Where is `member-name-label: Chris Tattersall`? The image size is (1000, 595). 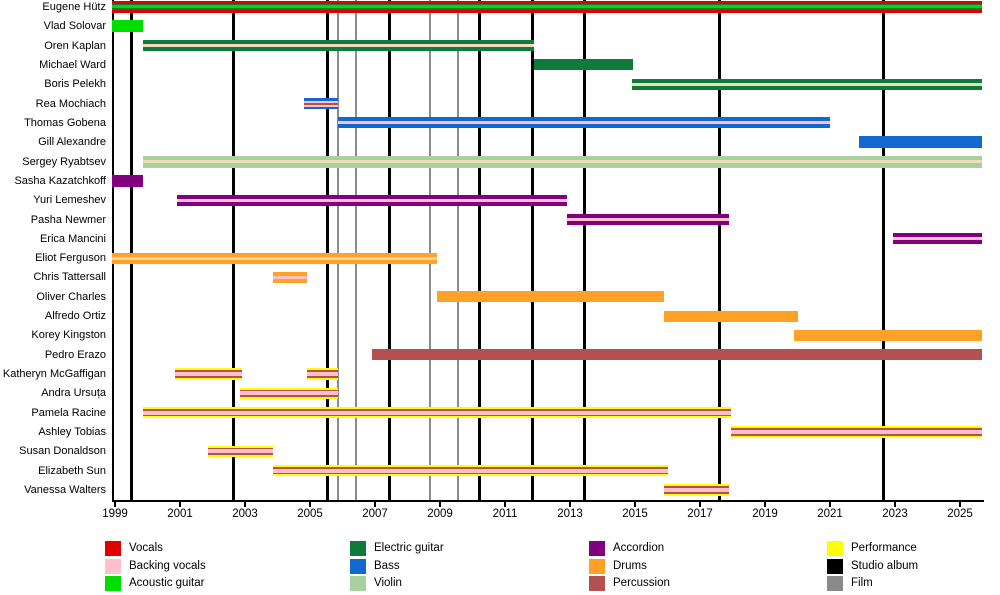 member-name-label: Chris Tattersall is located at coordinates (69, 277).